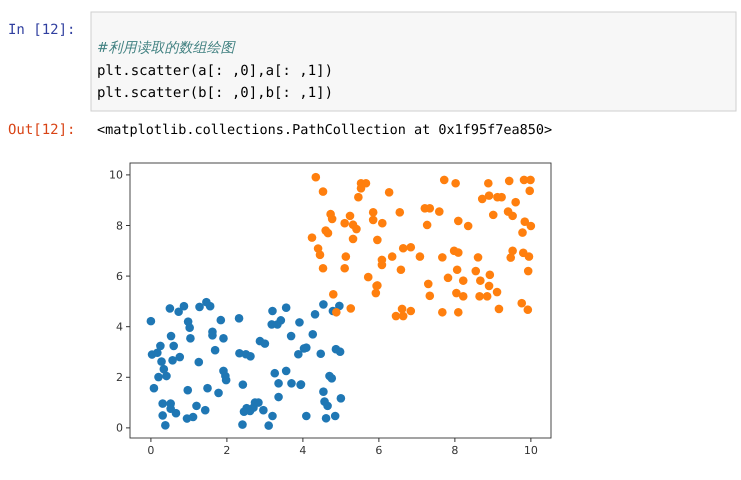 The width and height of the screenshot is (741, 480). Describe the element at coordinates (119, 428) in the screenshot. I see `y-tick-label: 0` at that location.